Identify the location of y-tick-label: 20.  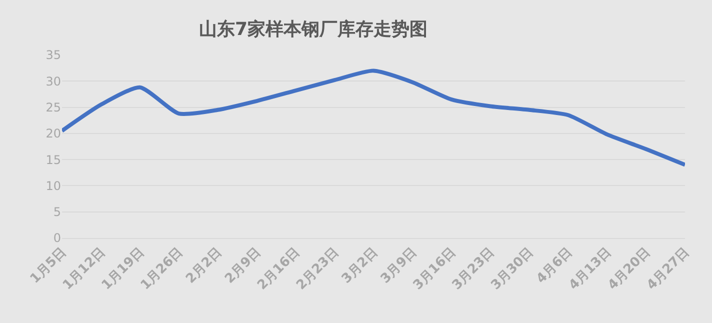
(53, 133).